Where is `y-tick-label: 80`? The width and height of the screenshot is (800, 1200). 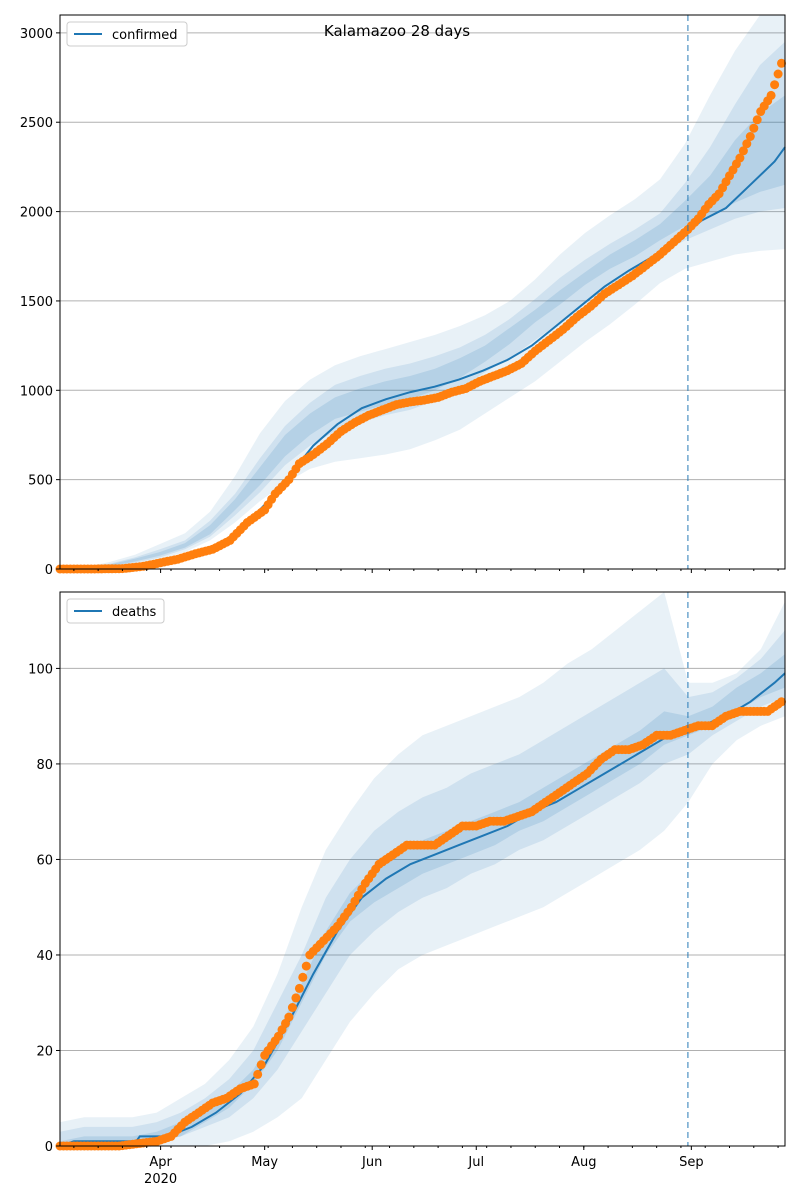 y-tick-label: 80 is located at coordinates (44, 765).